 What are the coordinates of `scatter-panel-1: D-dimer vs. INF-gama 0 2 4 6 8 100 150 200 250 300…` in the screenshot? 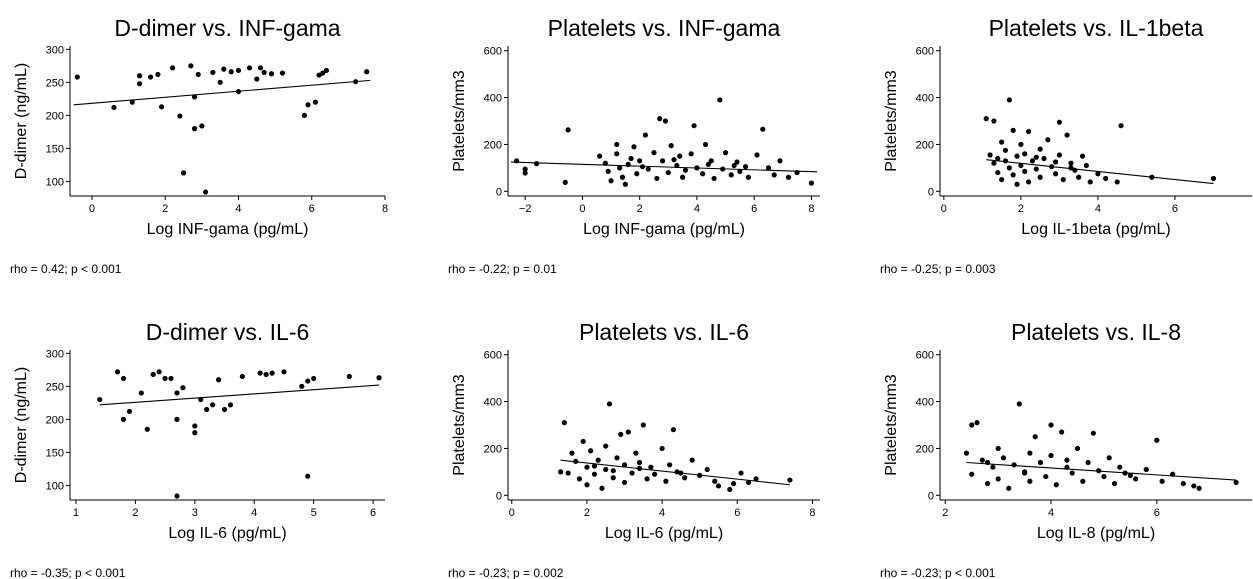 It's located at (199, 145).